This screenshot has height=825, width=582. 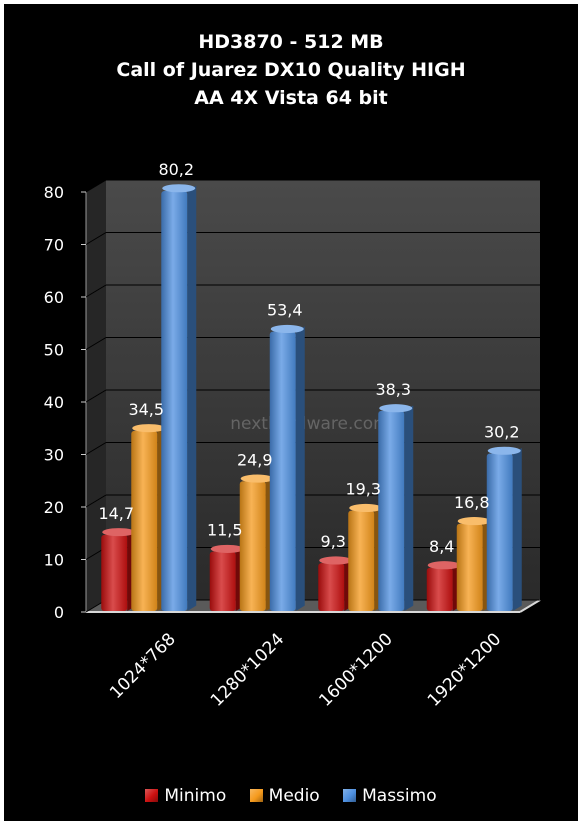 What do you see at coordinates (285, 310) in the screenshot?
I see `data-label-massimo-1: 53,4` at bounding box center [285, 310].